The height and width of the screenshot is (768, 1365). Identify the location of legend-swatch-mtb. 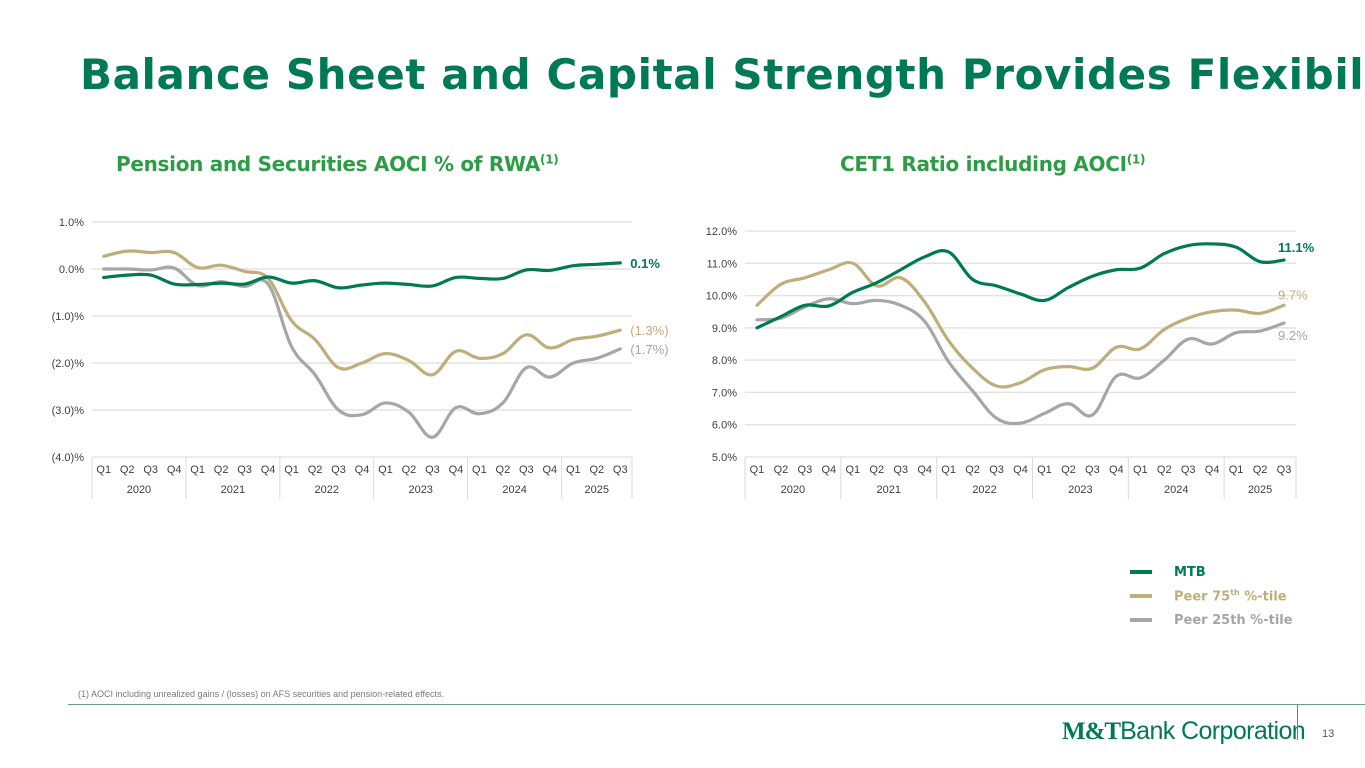
(1141, 572).